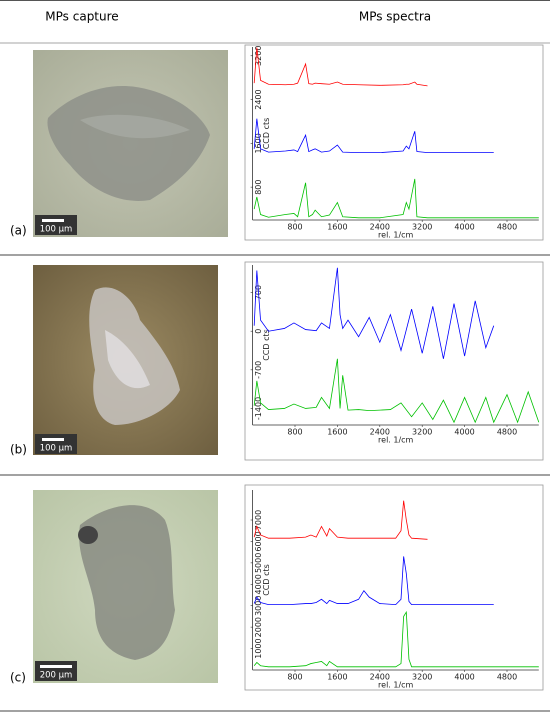 The width and height of the screenshot is (550, 717). Describe the element at coordinates (18, 231) in the screenshot. I see `row-label: (a)` at that location.